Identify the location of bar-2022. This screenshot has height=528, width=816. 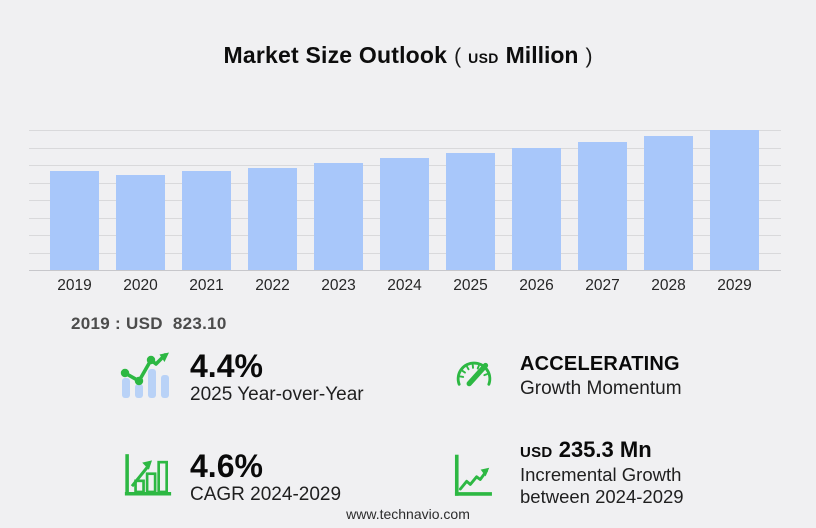
(272, 218).